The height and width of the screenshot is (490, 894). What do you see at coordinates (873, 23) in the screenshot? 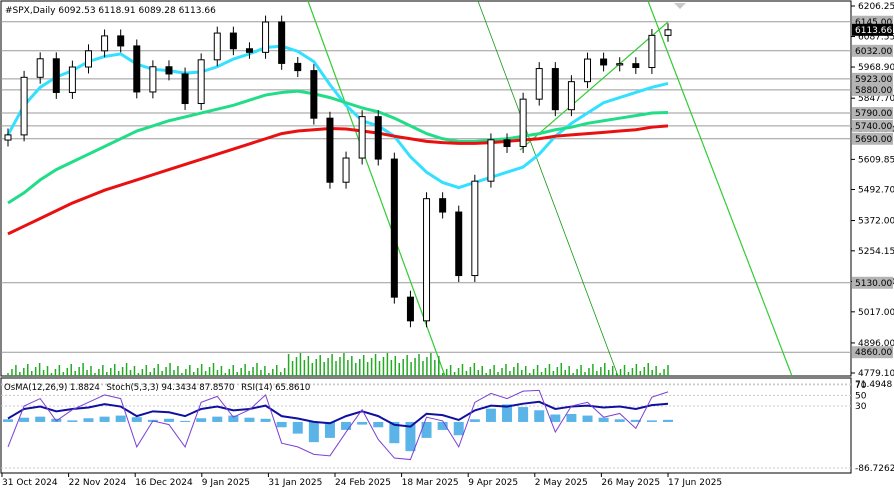
I see `price-level-label: 6145.00` at bounding box center [873, 23].